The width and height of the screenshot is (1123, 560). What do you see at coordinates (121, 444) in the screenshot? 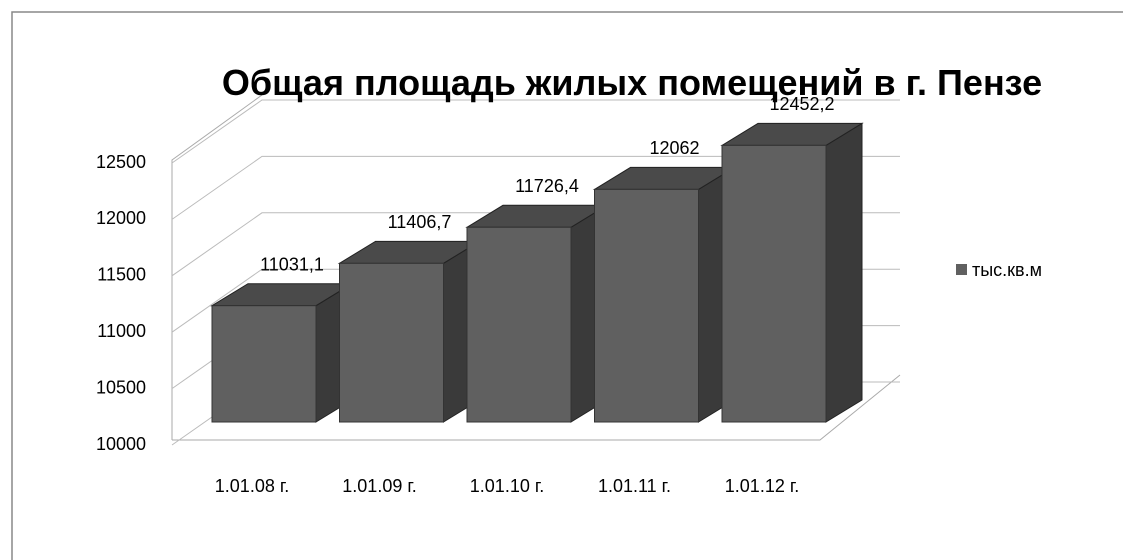
I see `y-tick-label: 10000` at bounding box center [121, 444].